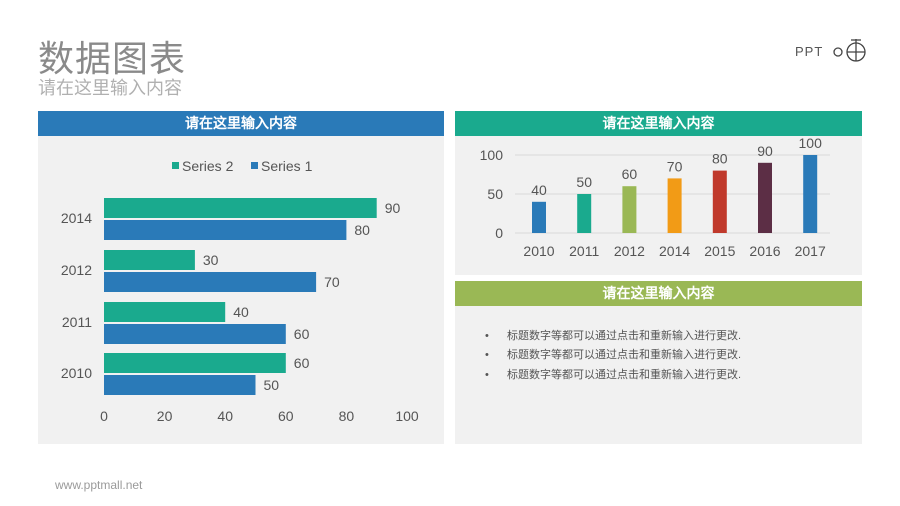 The width and height of the screenshot is (900, 506). What do you see at coordinates (499, 233) in the screenshot?
I see `y-tick-label: 0` at bounding box center [499, 233].